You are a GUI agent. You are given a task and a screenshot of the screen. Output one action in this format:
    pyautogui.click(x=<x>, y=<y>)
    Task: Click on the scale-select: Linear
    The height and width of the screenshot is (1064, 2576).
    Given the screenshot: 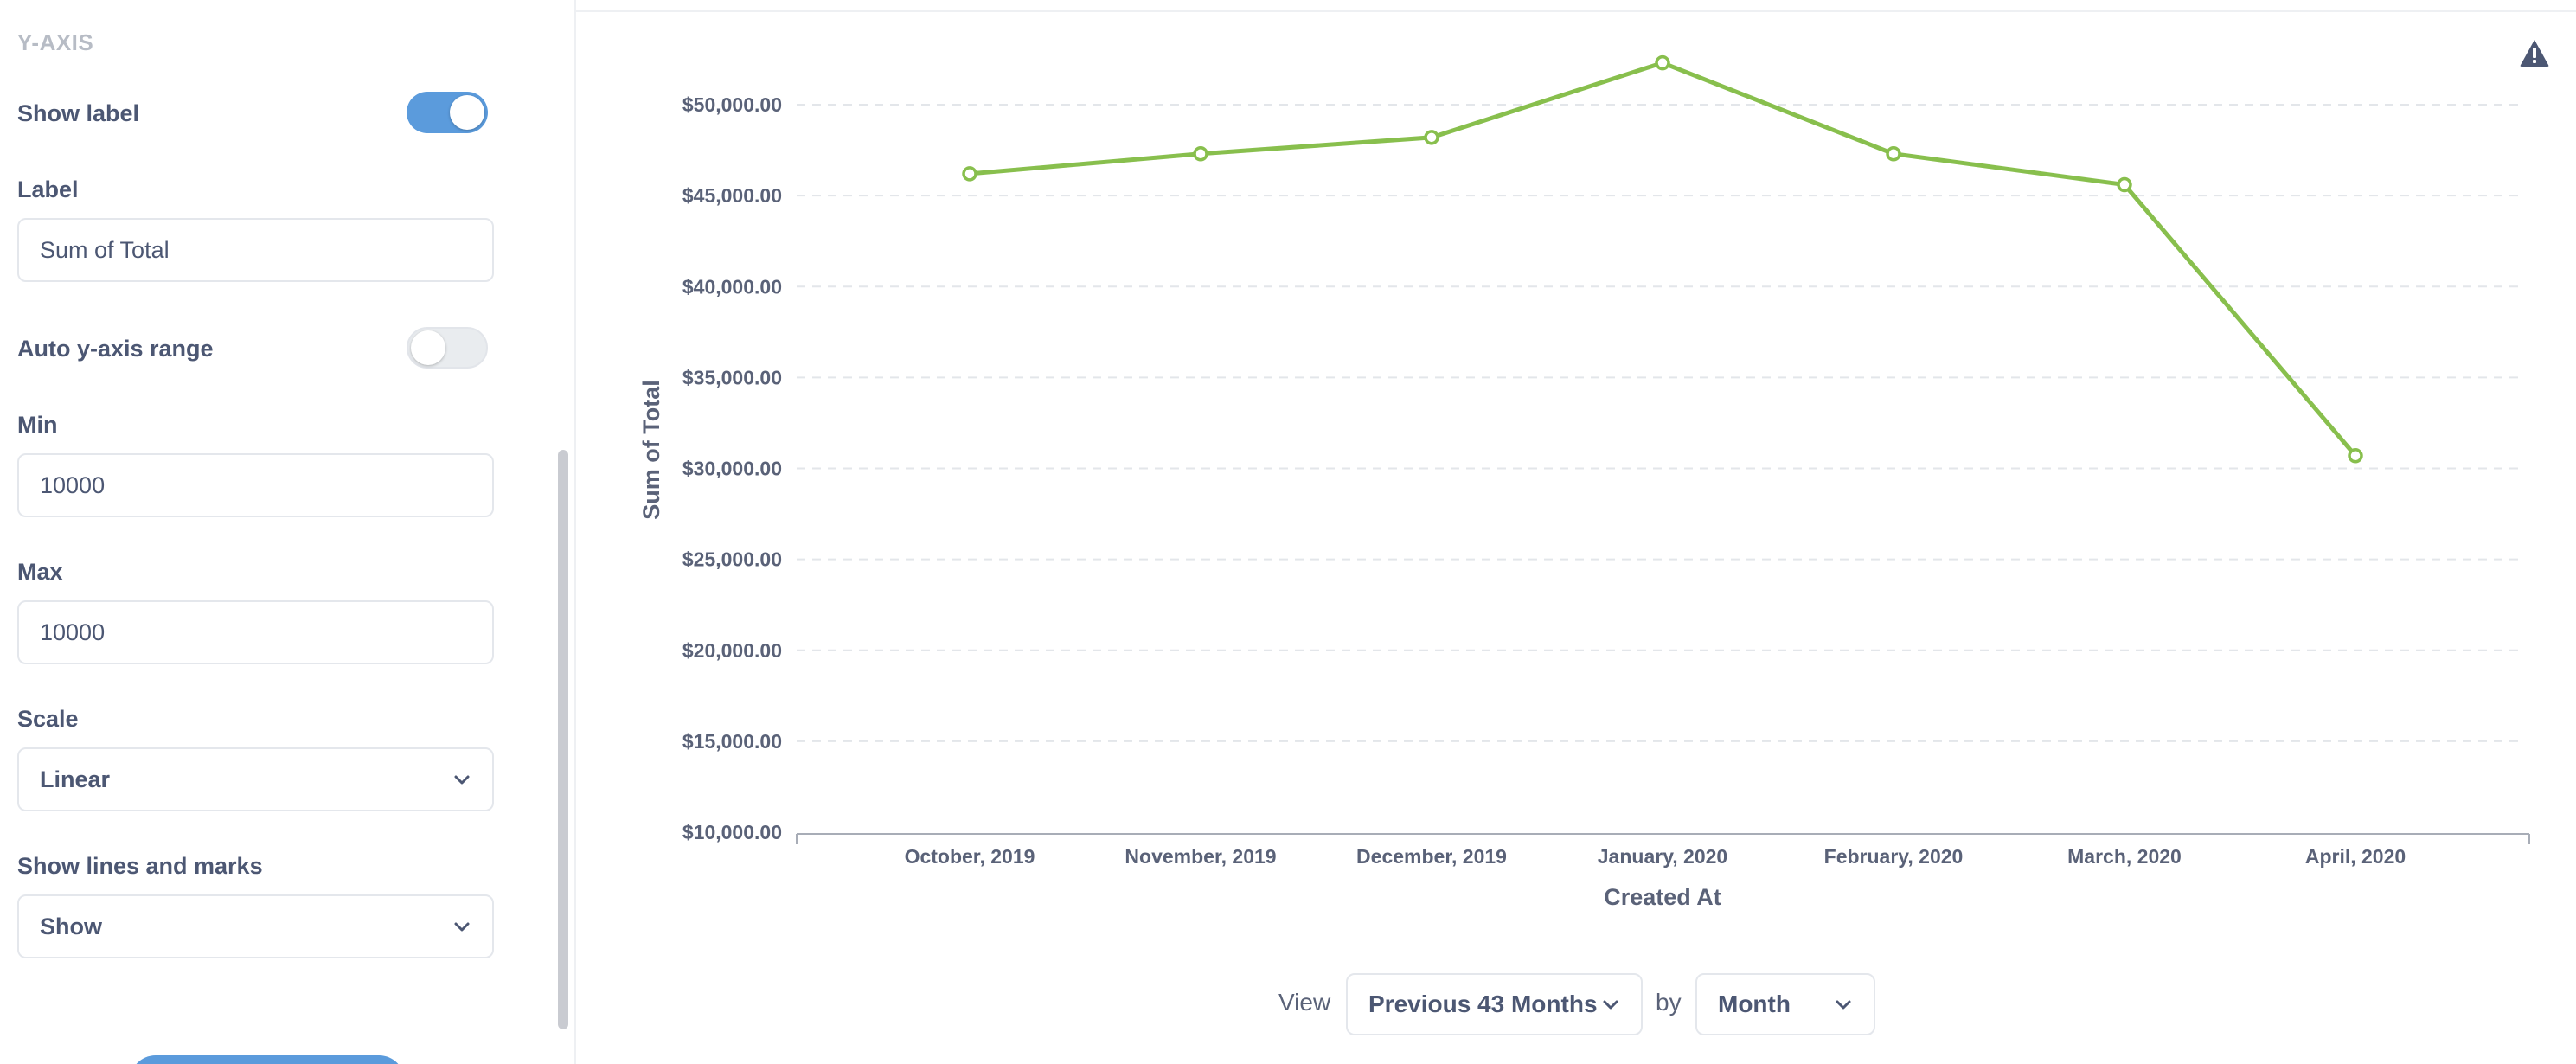 What is the action you would take?
    pyautogui.click(x=255, y=779)
    